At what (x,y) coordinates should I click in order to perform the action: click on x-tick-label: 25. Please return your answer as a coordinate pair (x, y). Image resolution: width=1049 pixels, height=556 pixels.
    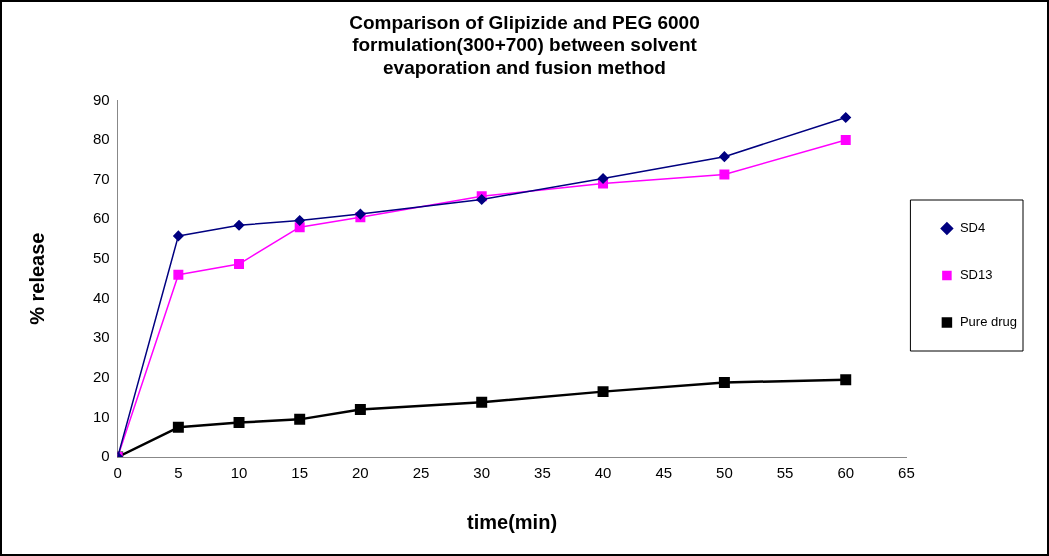
    Looking at the image, I should click on (421, 473).